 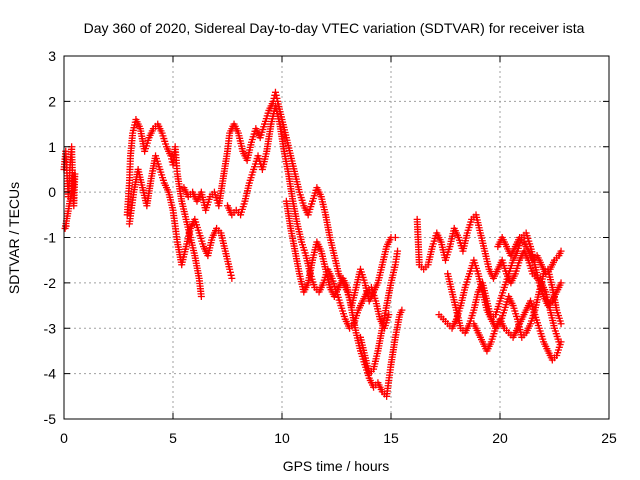 I want to click on y-tick-label: -1, so click(x=50, y=238).